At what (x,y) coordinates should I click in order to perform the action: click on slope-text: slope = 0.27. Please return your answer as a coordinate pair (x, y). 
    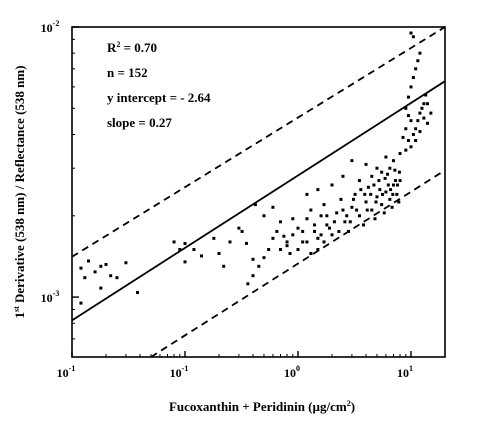
    Looking at the image, I should click on (139, 122).